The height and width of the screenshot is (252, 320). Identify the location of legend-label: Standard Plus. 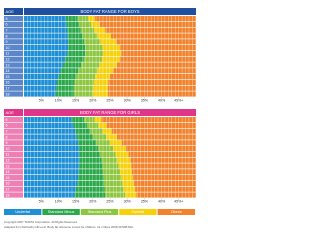
(100, 212).